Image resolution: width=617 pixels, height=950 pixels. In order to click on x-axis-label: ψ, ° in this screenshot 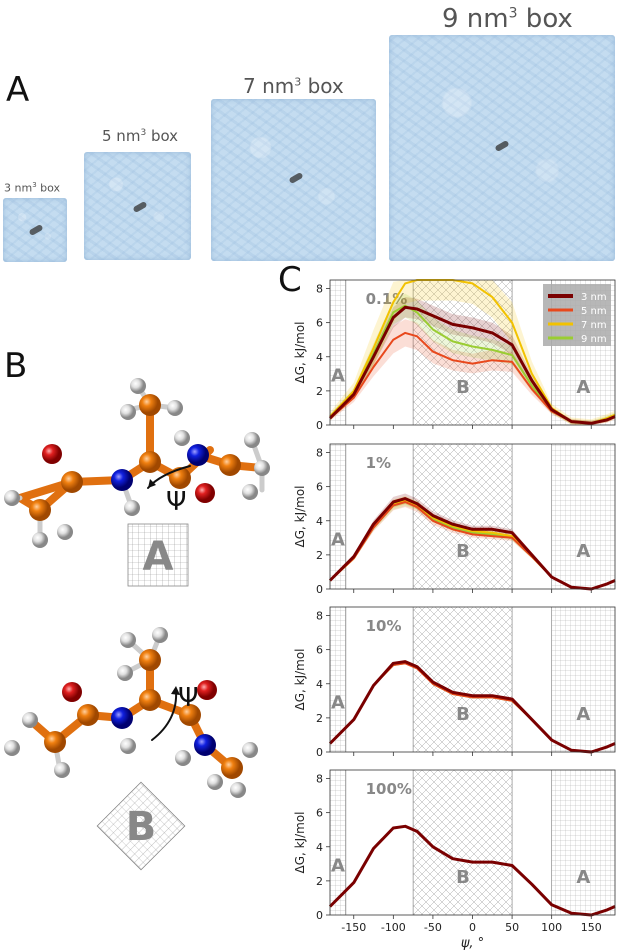, I will do `click(472, 943)`.